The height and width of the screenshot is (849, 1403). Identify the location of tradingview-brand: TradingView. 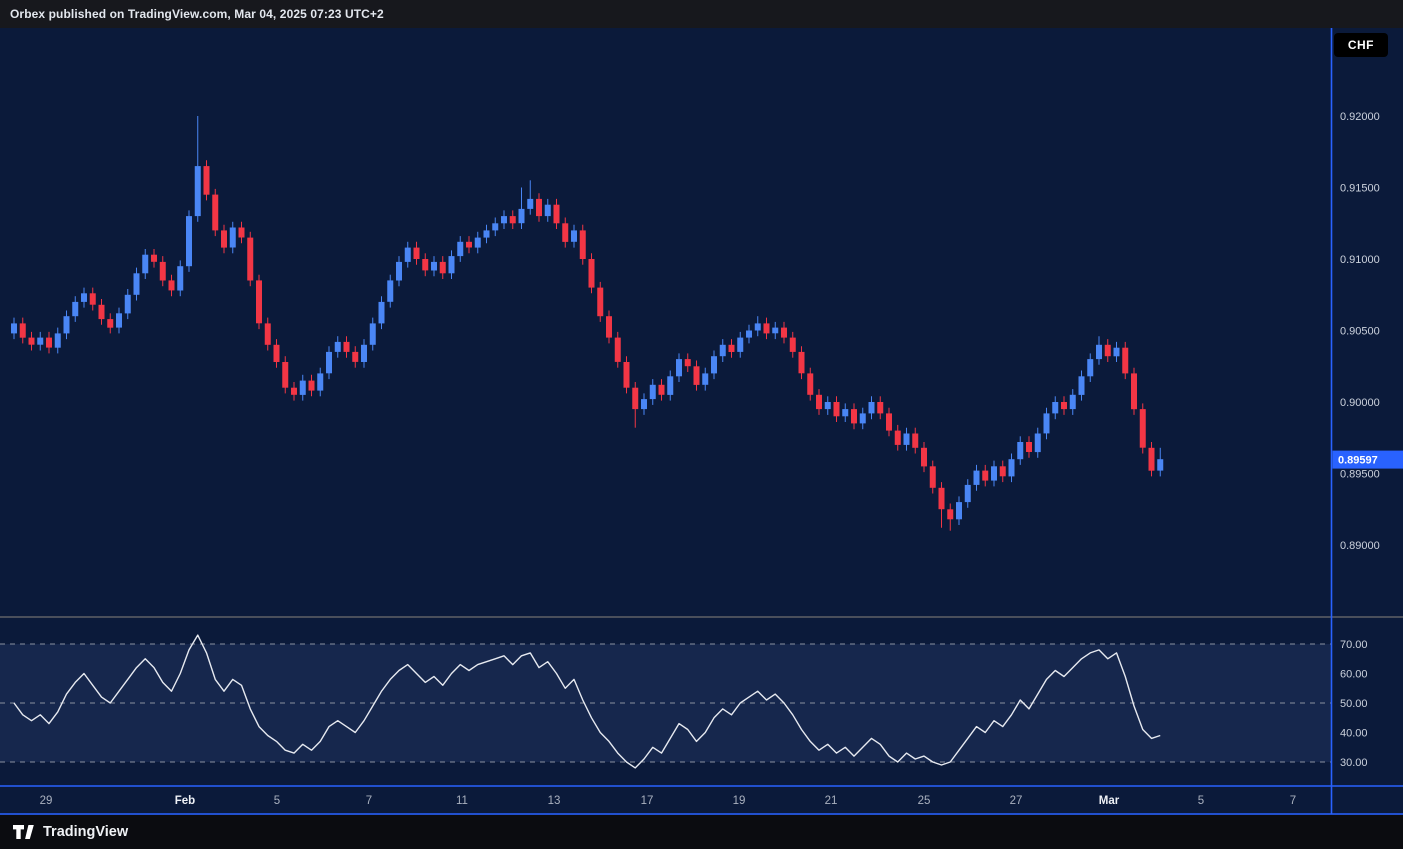
(86, 832).